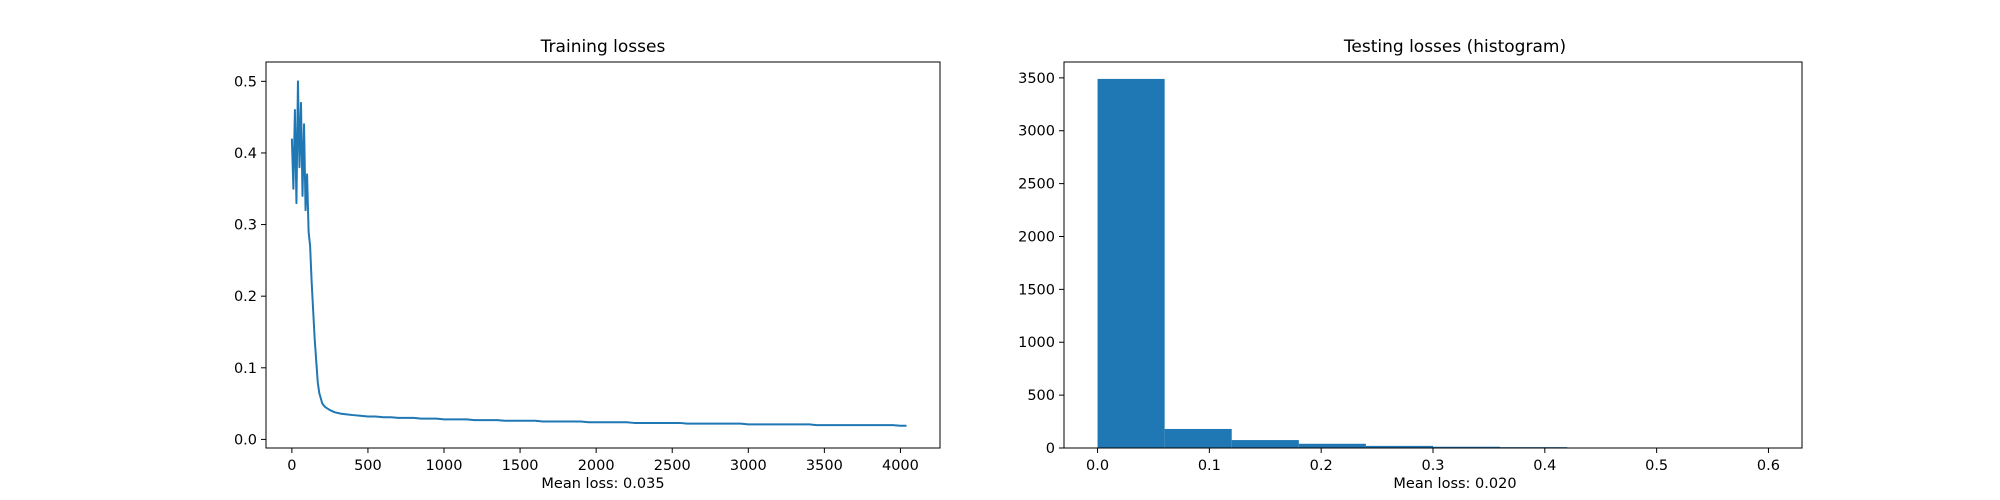 The width and height of the screenshot is (2000, 500). What do you see at coordinates (245, 154) in the screenshot?
I see `y-tick-label: 0.4` at bounding box center [245, 154].